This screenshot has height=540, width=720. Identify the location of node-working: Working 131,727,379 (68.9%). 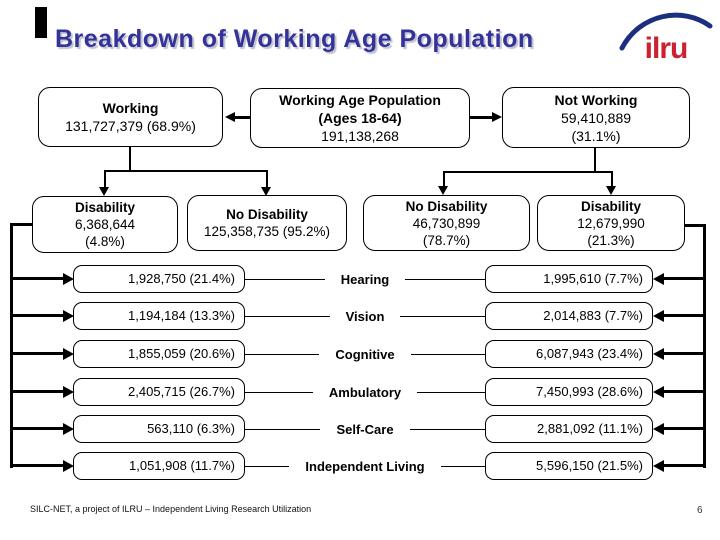
(130, 117).